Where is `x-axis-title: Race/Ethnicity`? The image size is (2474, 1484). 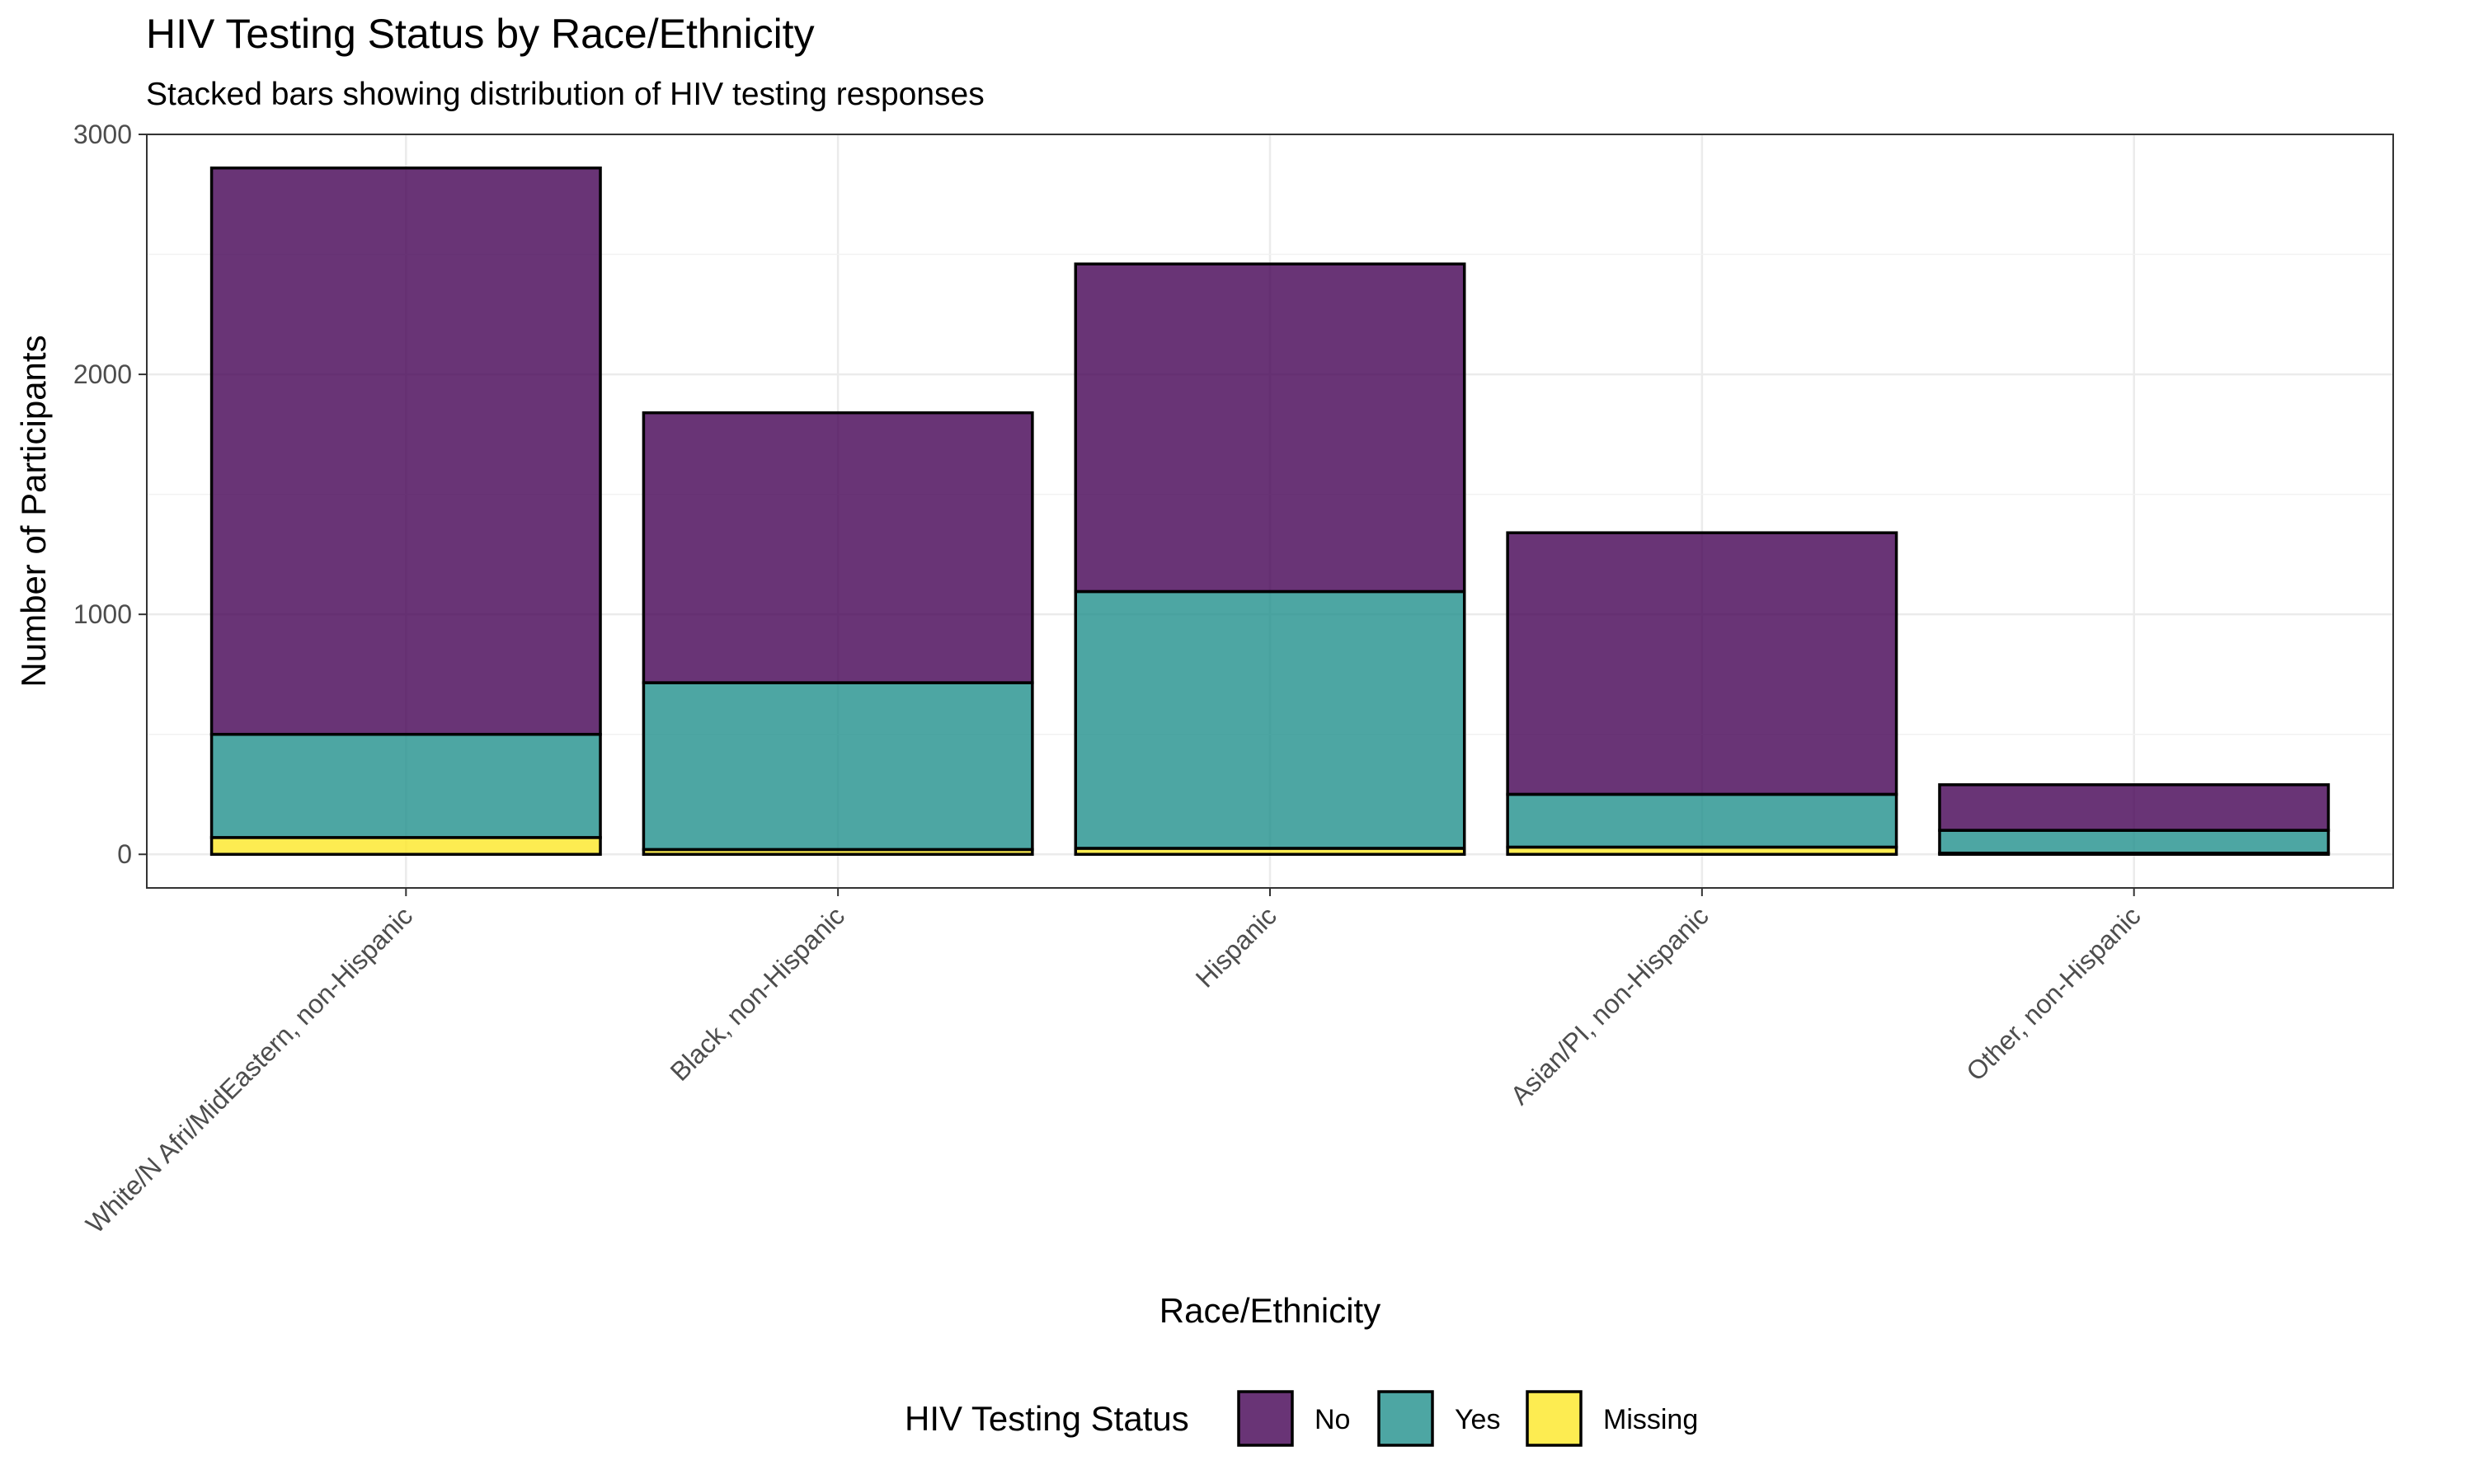 x-axis-title: Race/Ethnicity is located at coordinates (1269, 1310).